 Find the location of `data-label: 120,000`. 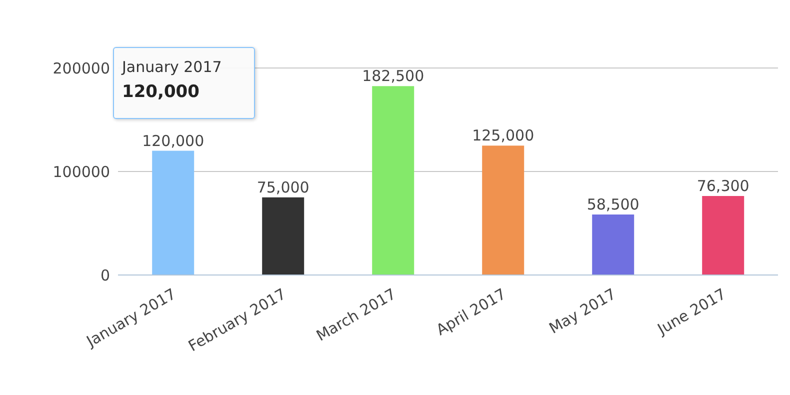

data-label: 120,000 is located at coordinates (173, 141).